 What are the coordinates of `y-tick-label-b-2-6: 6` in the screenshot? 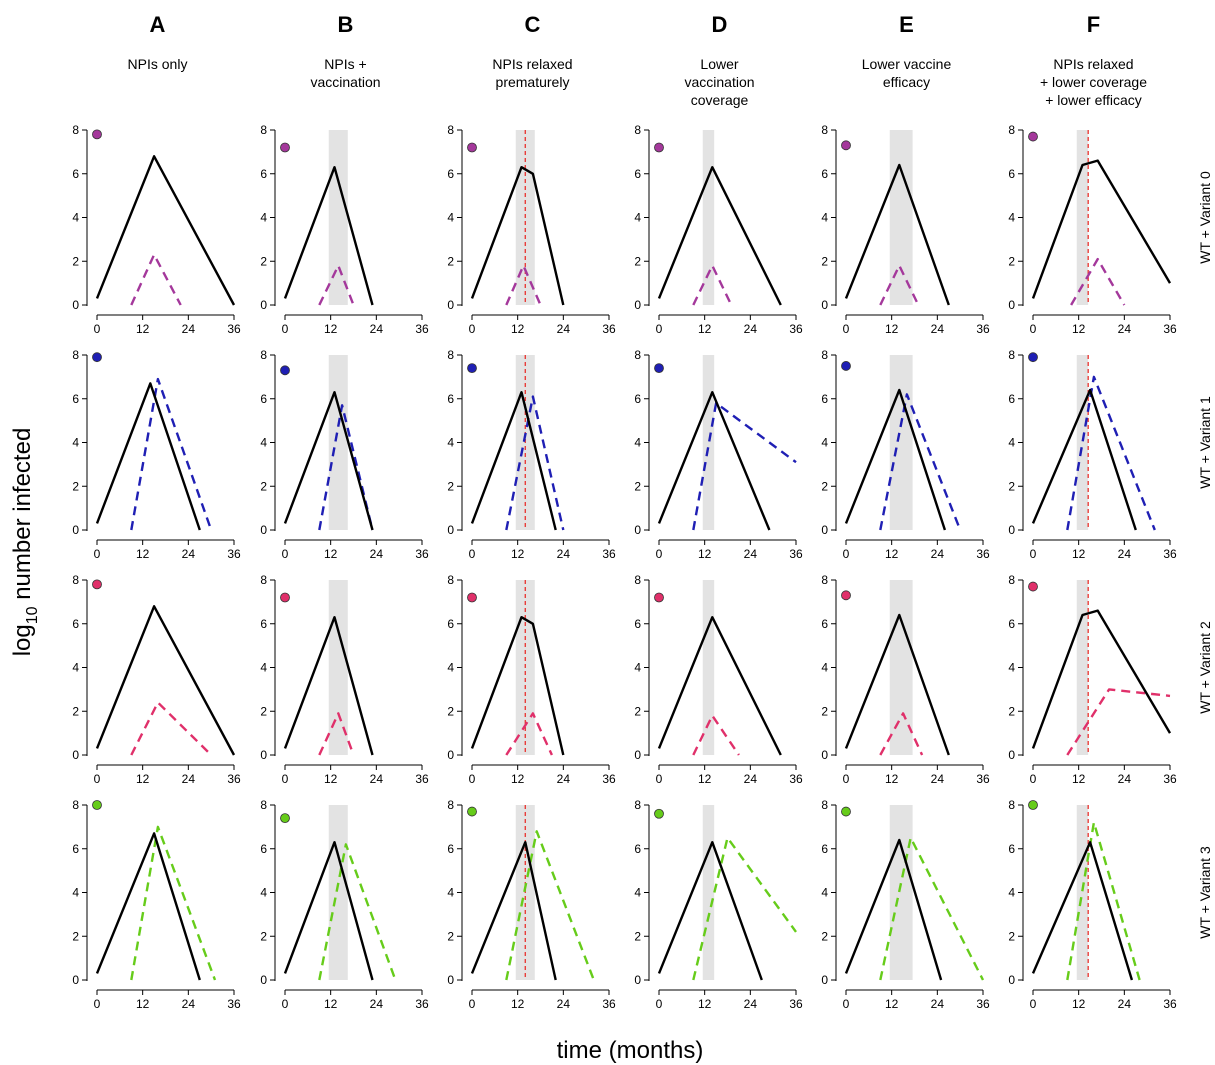 It's located at (263, 624).